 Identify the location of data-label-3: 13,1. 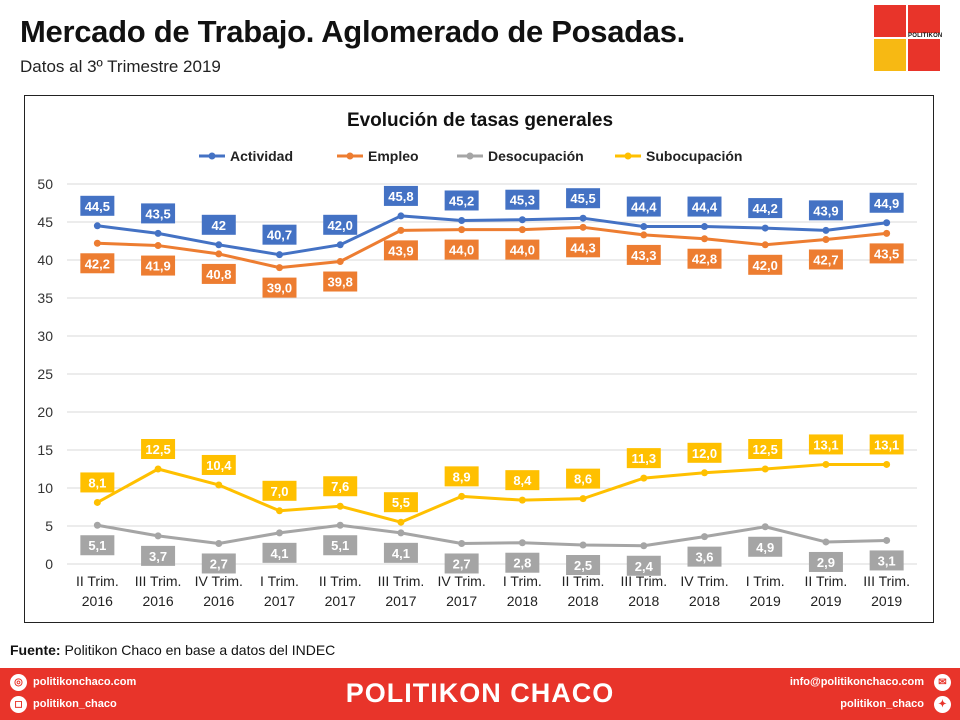
(825, 444).